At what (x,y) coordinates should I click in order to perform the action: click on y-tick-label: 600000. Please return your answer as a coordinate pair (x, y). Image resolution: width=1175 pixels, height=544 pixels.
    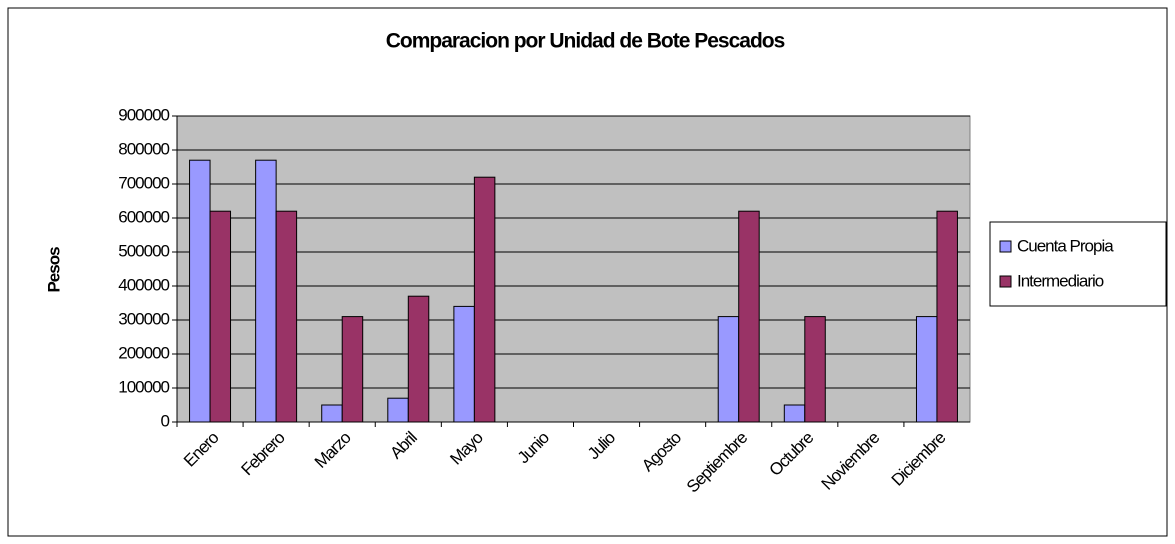
    Looking at the image, I should click on (143, 216).